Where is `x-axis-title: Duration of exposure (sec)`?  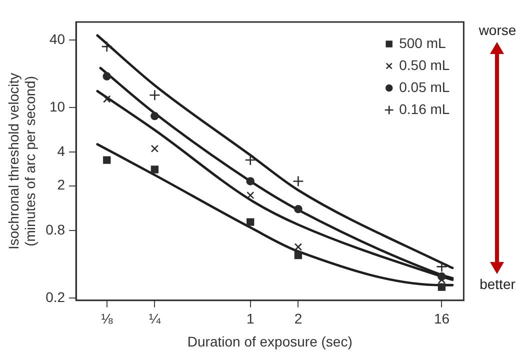 x-axis-title: Duration of exposure (sec) is located at coordinates (269, 341).